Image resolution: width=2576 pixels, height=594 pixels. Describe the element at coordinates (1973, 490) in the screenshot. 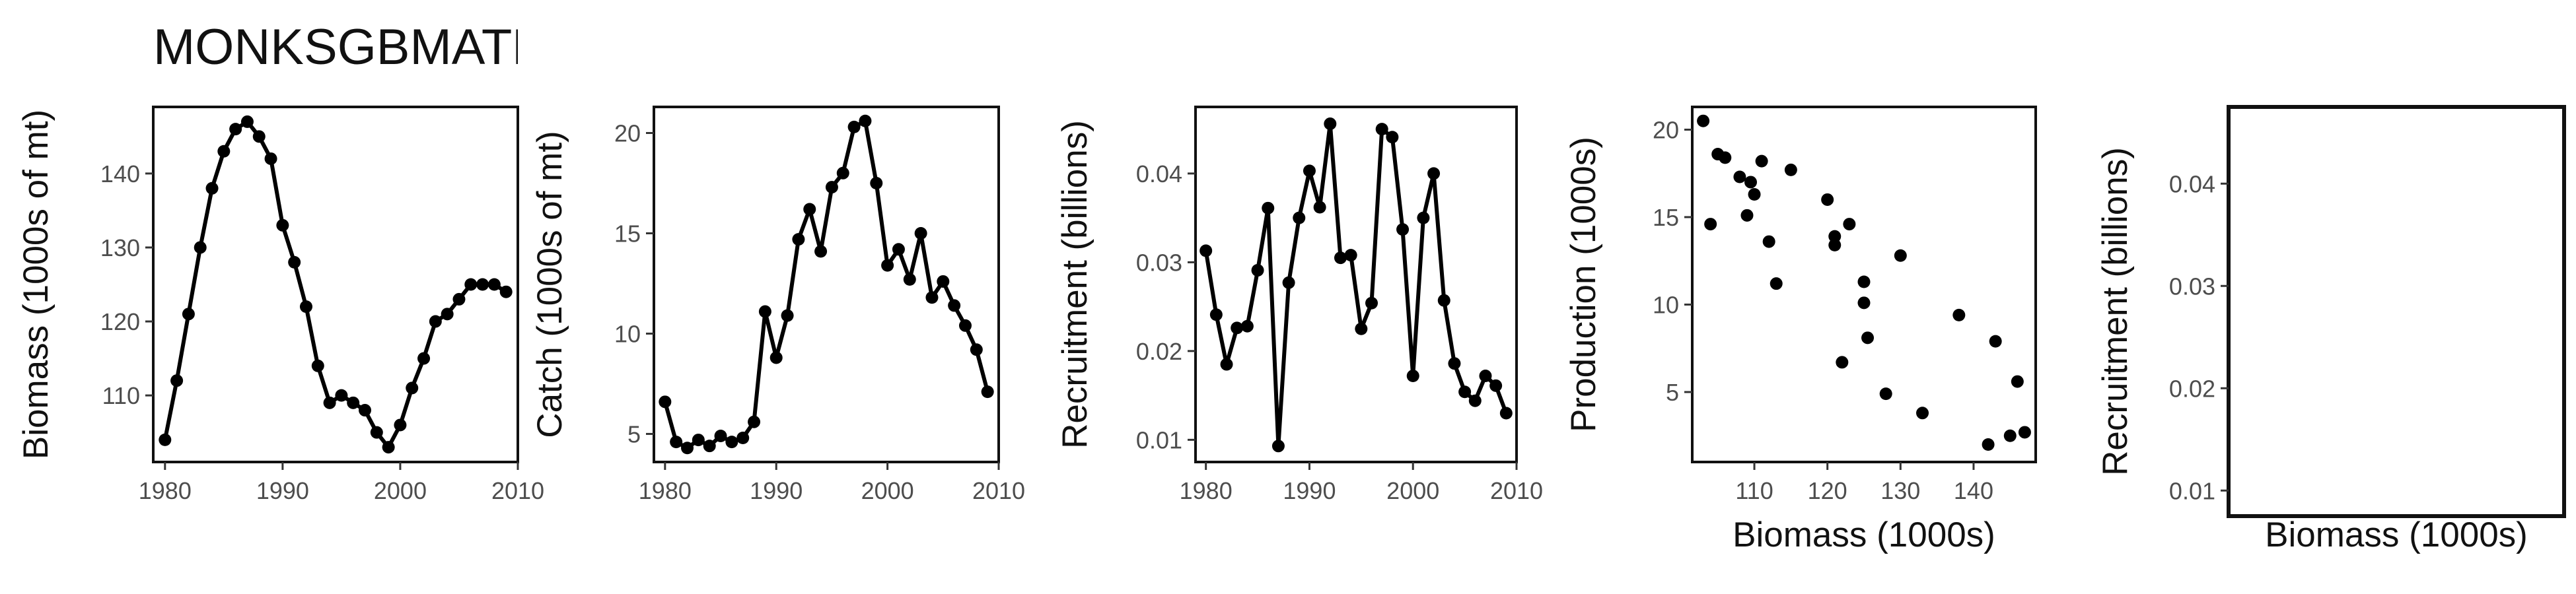

I see `x-tick-label: 140` at that location.